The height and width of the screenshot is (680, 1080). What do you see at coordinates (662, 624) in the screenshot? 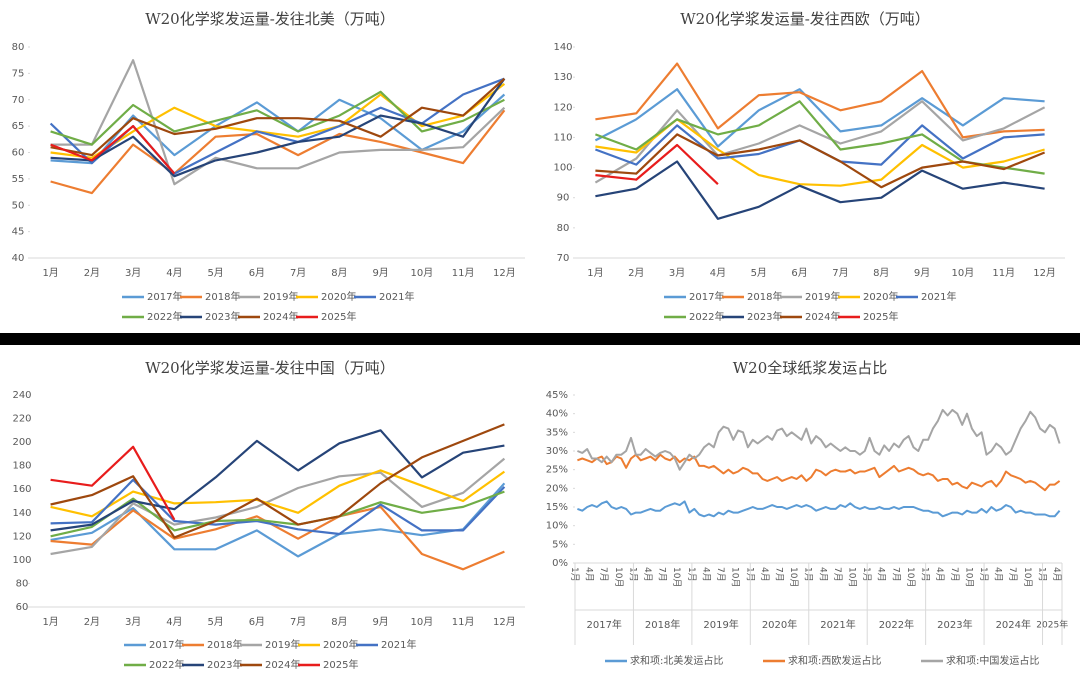
I see `year-label: 2018年` at bounding box center [662, 624].